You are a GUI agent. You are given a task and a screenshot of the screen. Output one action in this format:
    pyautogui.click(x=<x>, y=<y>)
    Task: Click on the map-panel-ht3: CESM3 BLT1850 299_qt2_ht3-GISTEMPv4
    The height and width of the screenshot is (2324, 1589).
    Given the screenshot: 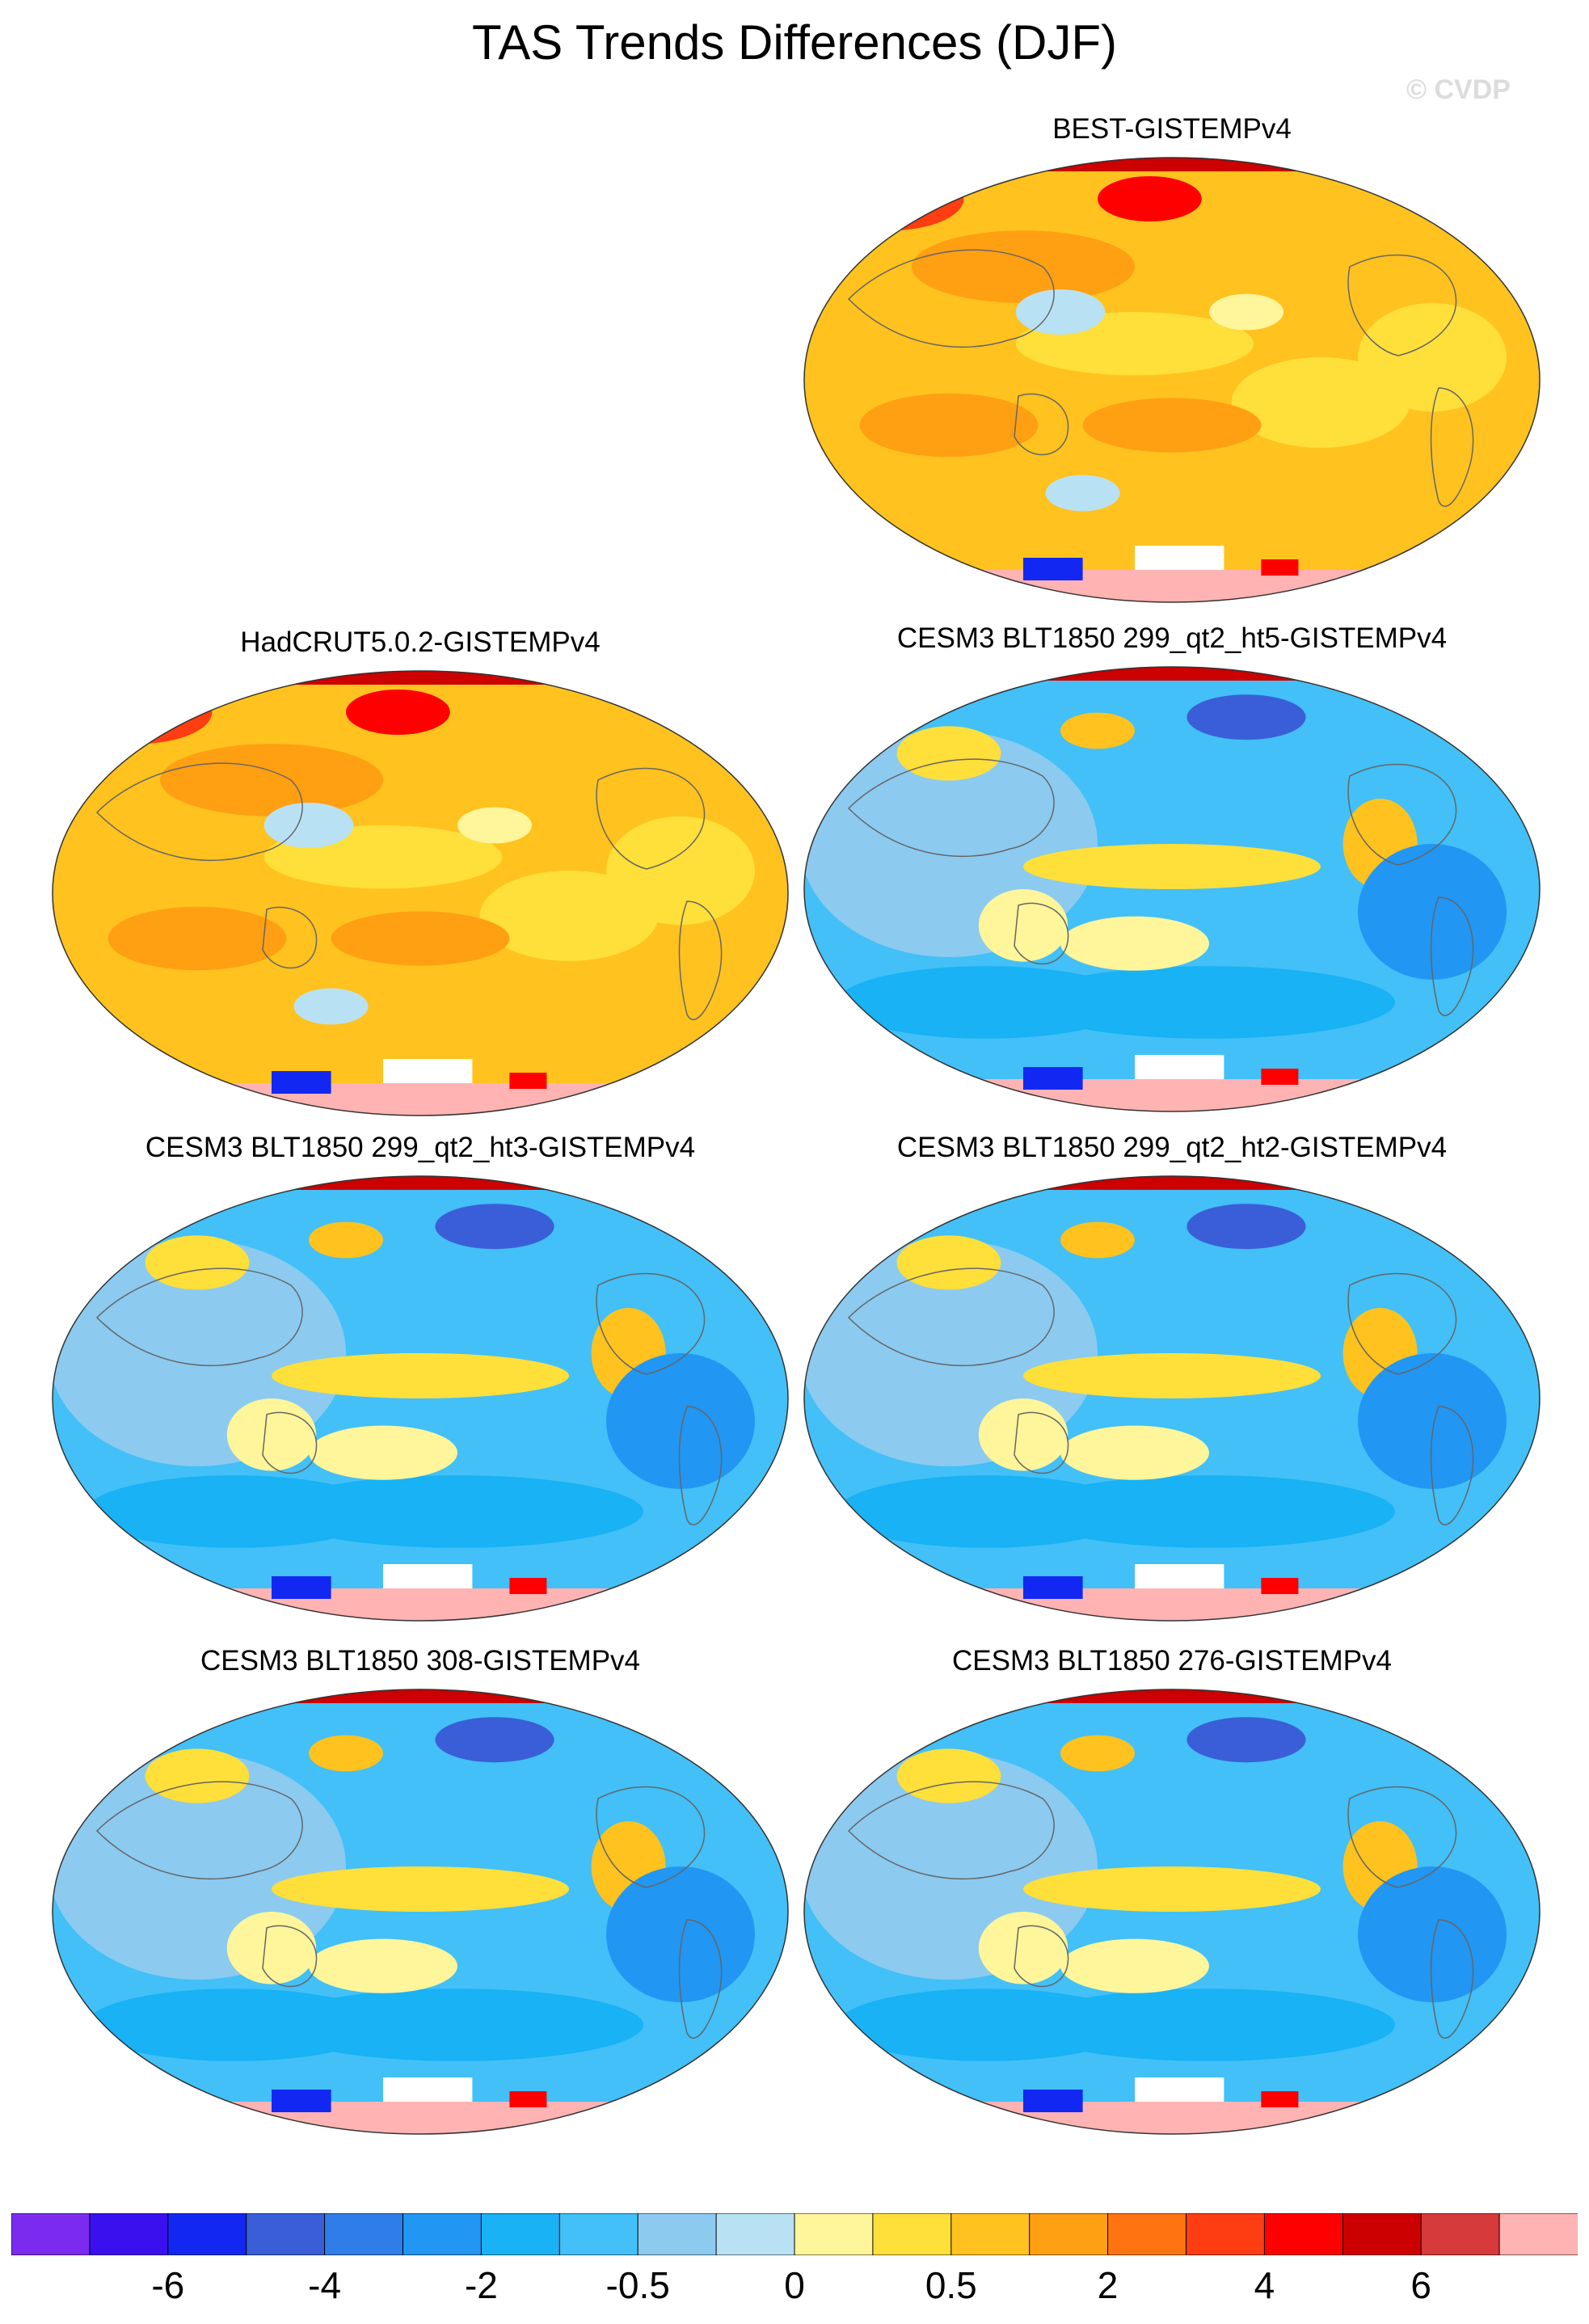 What is the action you would take?
    pyautogui.click(x=420, y=1382)
    